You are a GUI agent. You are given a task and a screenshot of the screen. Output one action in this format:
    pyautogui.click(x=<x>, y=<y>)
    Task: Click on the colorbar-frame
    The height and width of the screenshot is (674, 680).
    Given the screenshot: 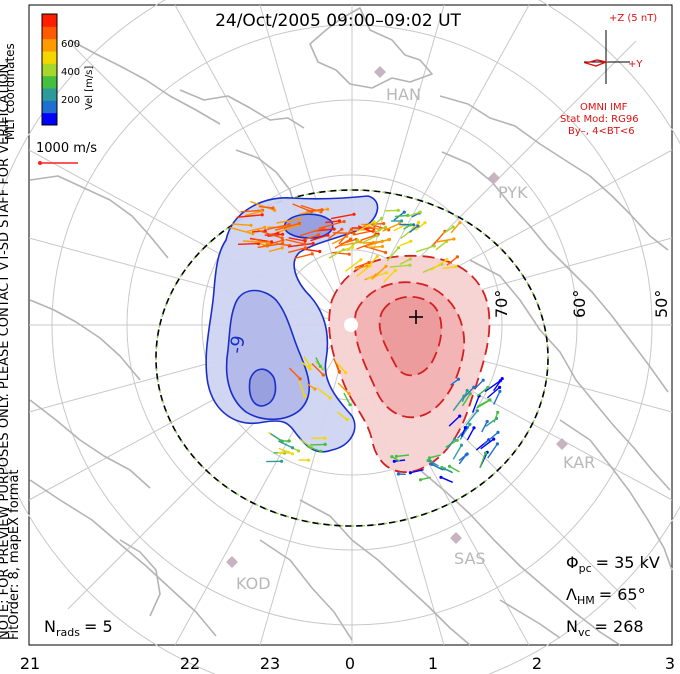 What is the action you would take?
    pyautogui.click(x=49, y=69)
    